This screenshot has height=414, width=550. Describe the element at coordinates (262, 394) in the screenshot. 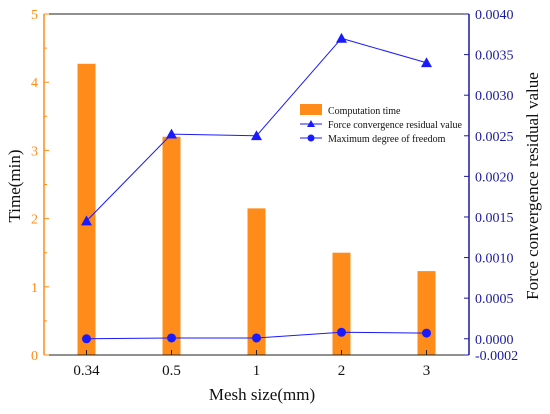

I see `x-axis-label: Mesh size(mm)` at that location.